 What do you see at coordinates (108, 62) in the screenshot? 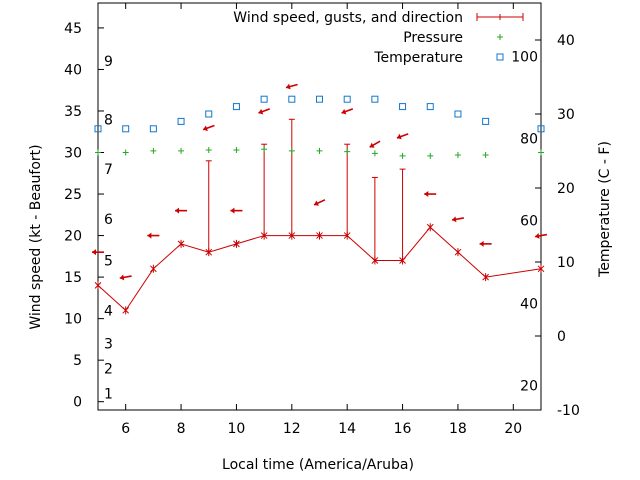
I see `beaufort-label: 9` at bounding box center [108, 62].